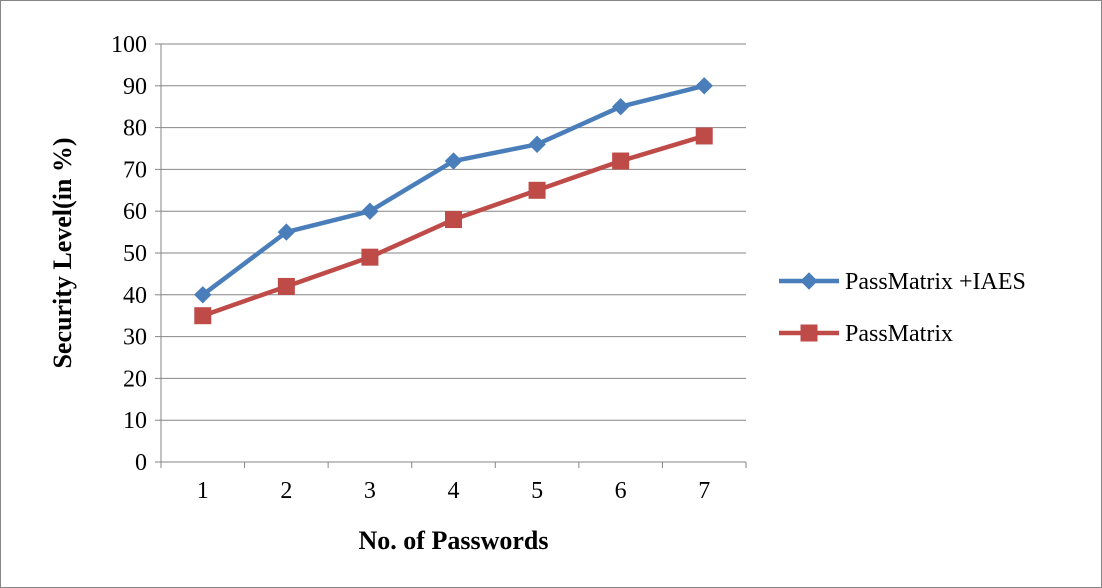  I want to click on legend-item: PassMatrix +IAES, so click(902, 282).